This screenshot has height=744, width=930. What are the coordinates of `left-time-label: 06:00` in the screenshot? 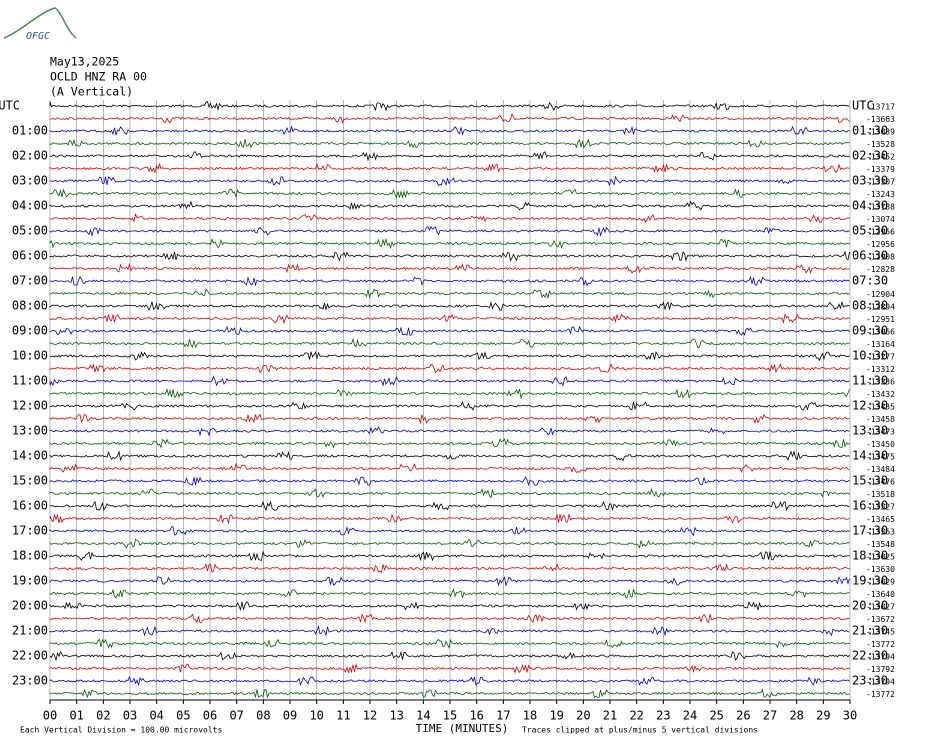 It's located at (30, 256).